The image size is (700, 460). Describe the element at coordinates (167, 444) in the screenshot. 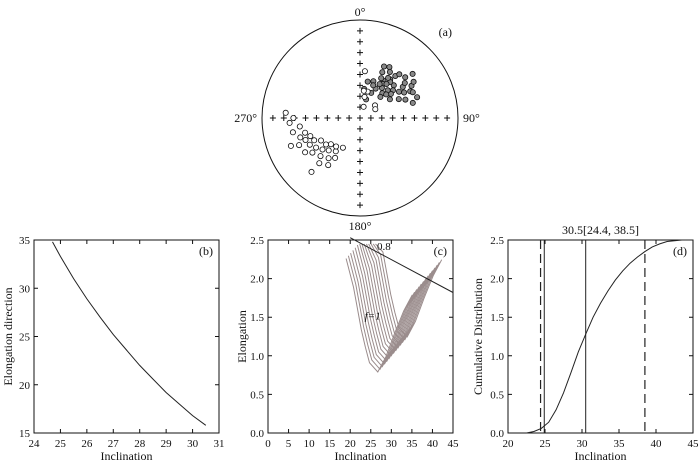

I see `x-tick-label: 29` at that location.